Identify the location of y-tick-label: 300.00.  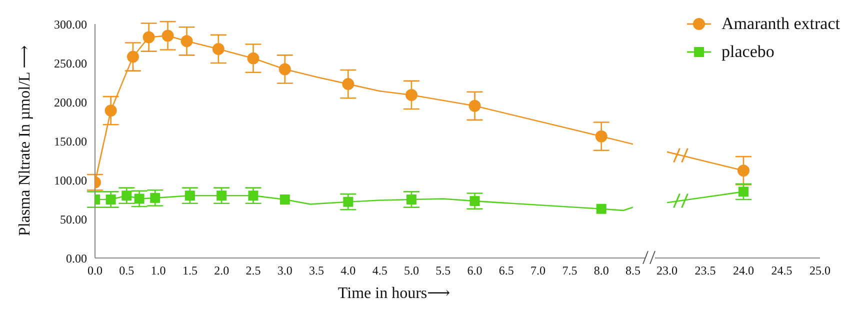
(70, 24).